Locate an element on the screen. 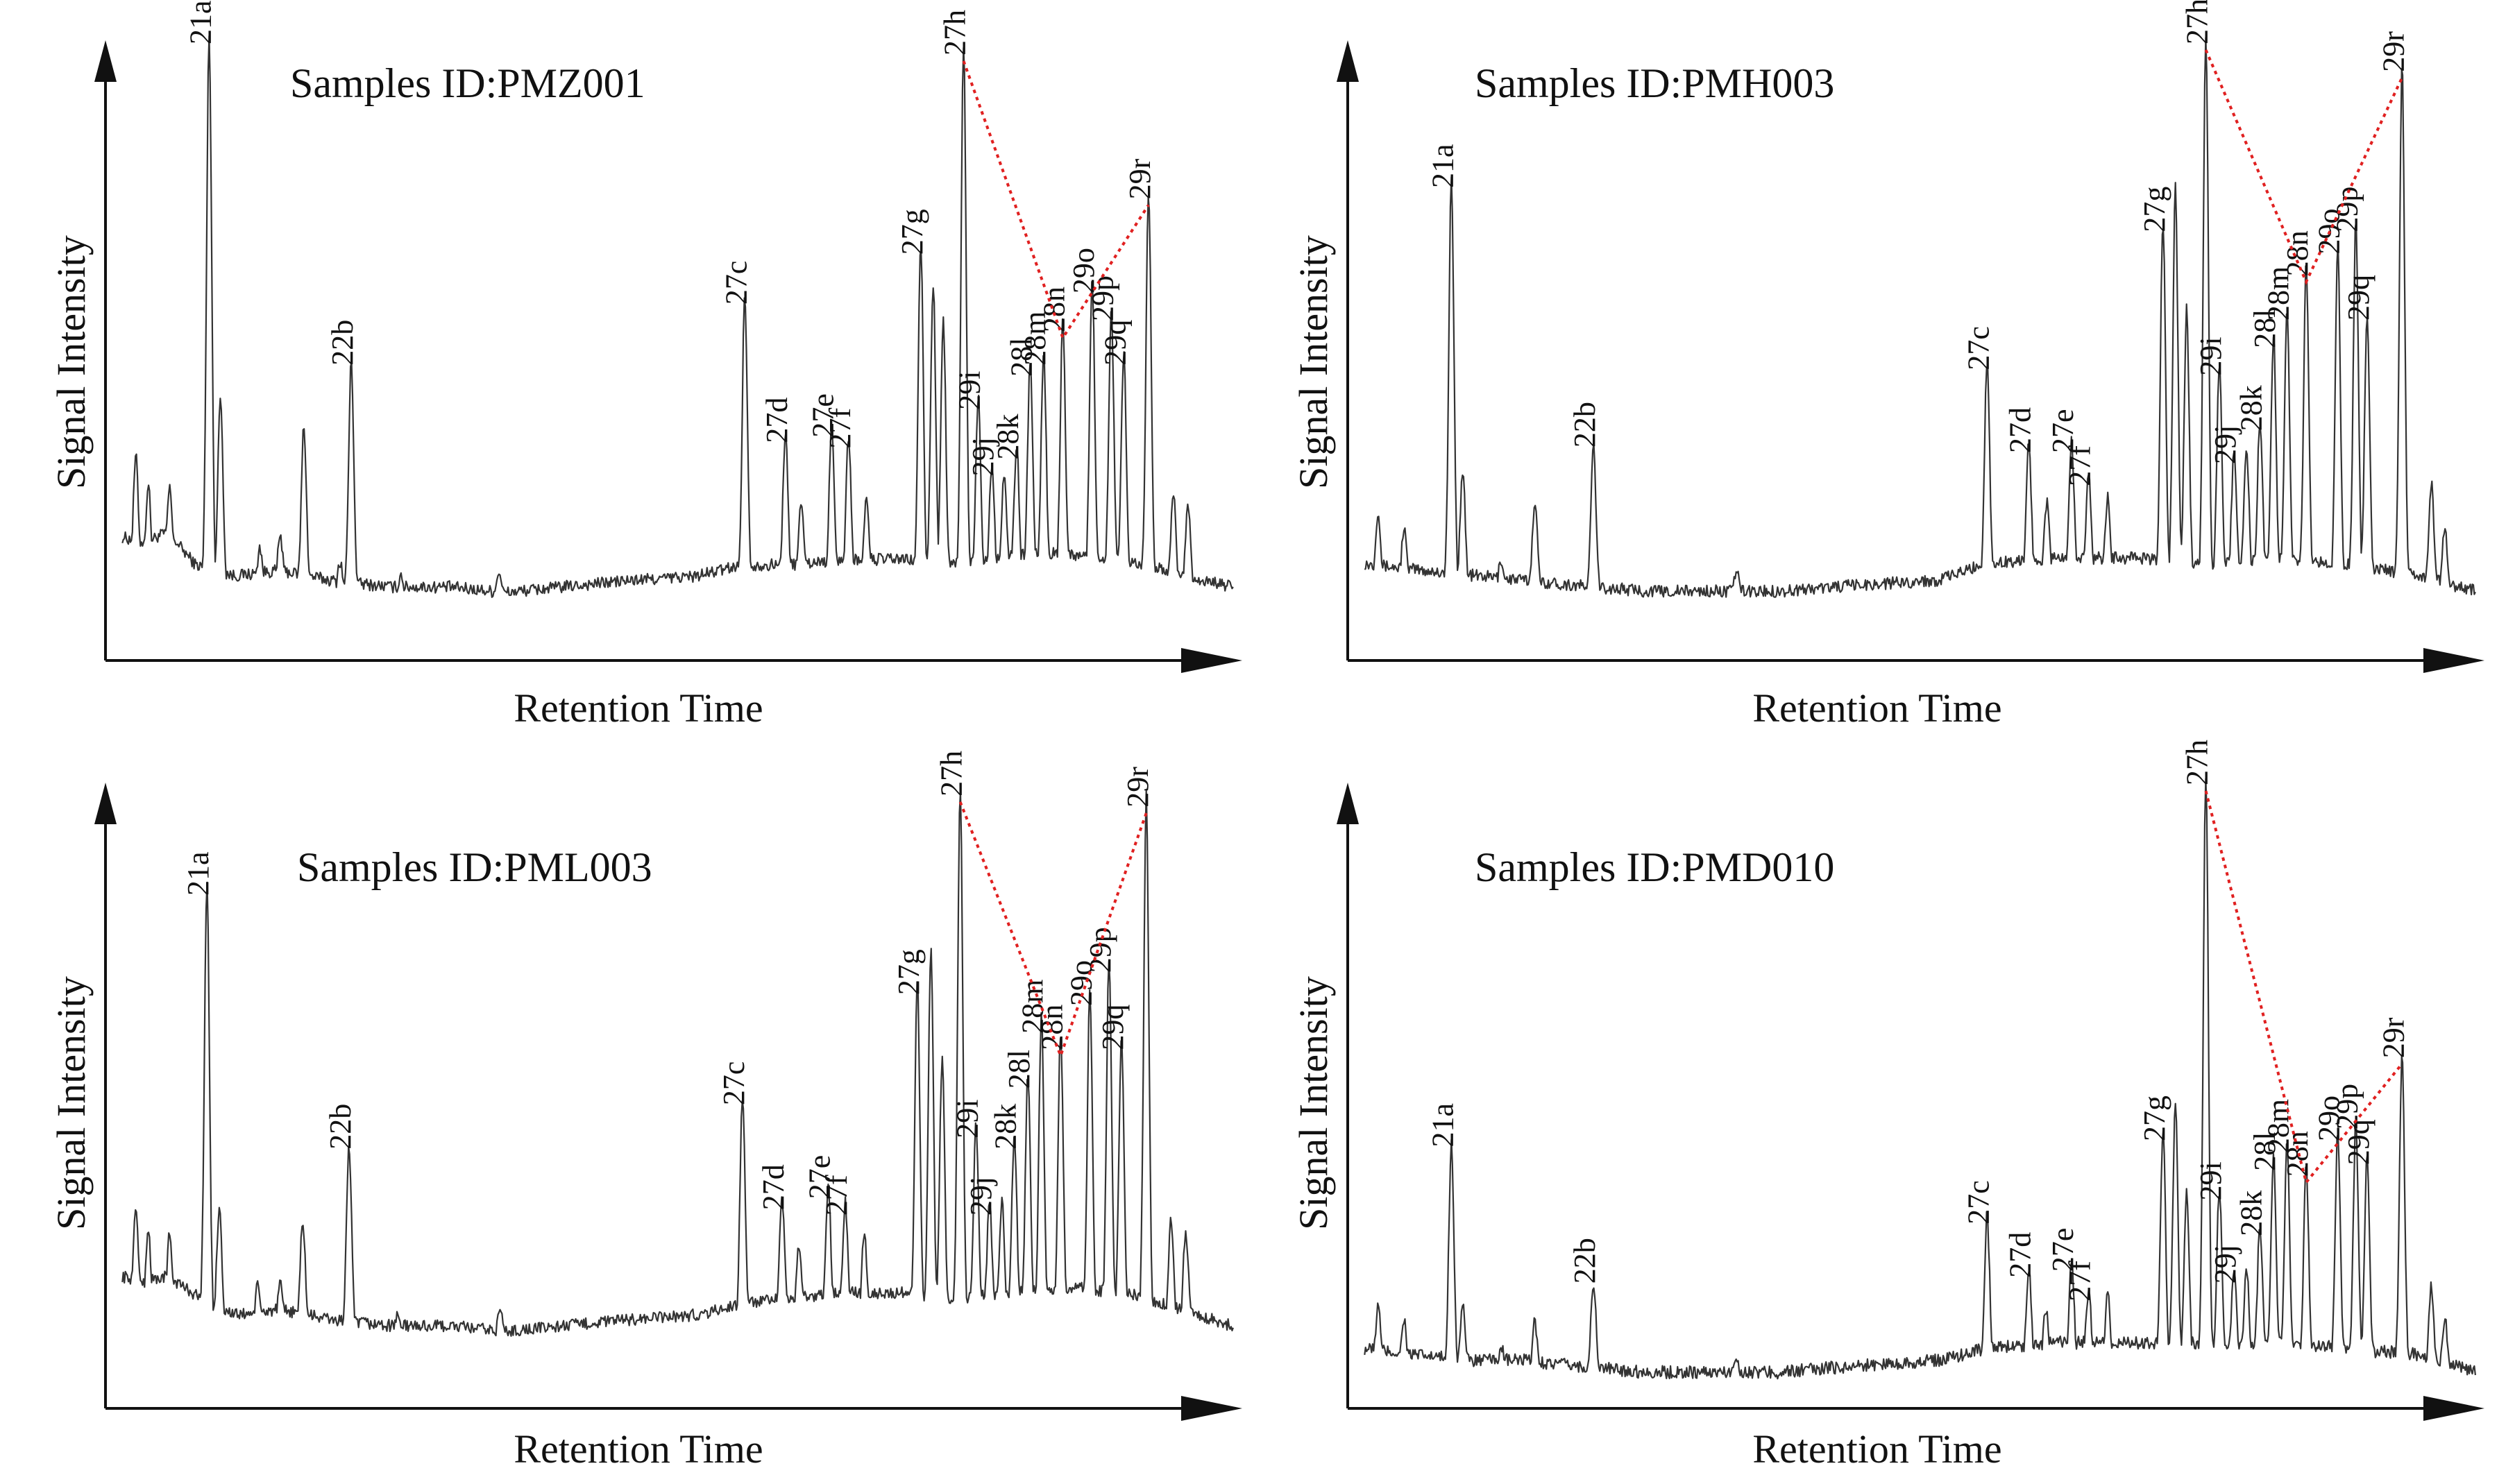  sample-title: Samples ID:PML003 is located at coordinates (474, 867).